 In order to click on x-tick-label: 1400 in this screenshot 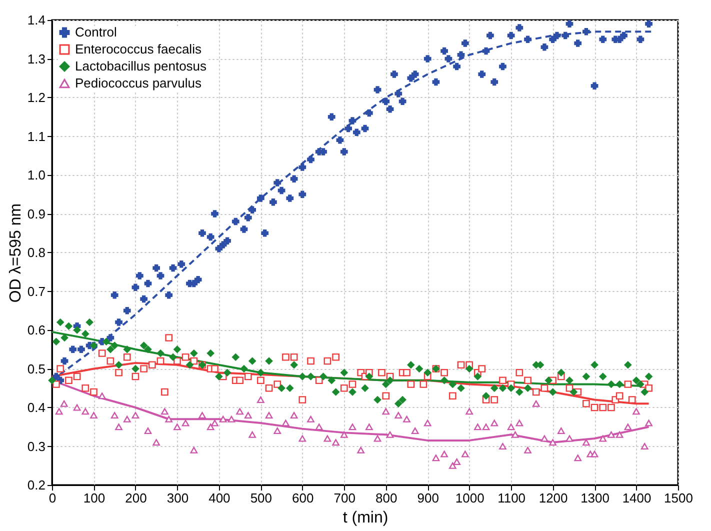, I will do `click(637, 498)`.